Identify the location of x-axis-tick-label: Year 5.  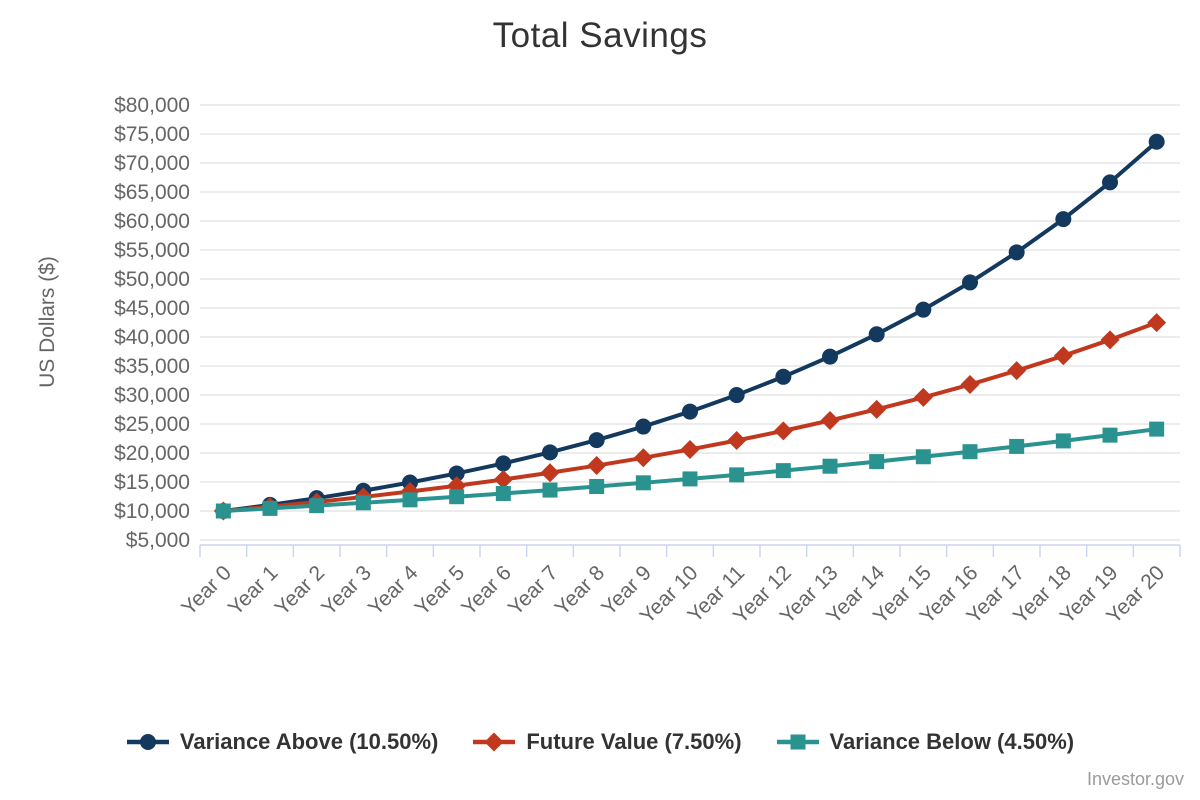
(440, 590).